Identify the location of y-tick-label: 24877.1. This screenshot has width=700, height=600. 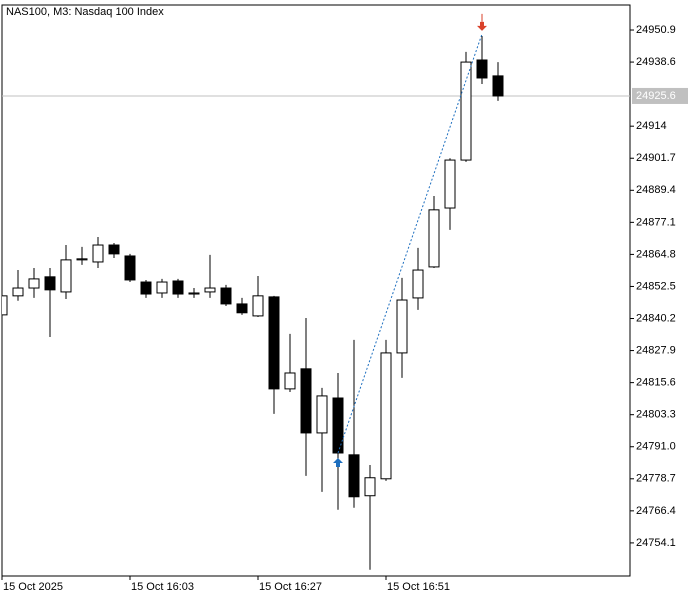
(656, 222).